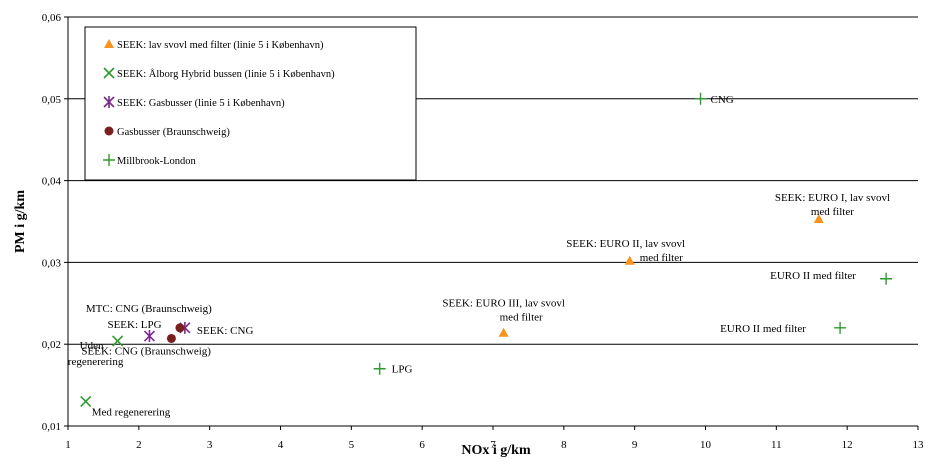 This screenshot has width=925, height=459. I want to click on y-tick-label: 0,06, so click(52, 18).